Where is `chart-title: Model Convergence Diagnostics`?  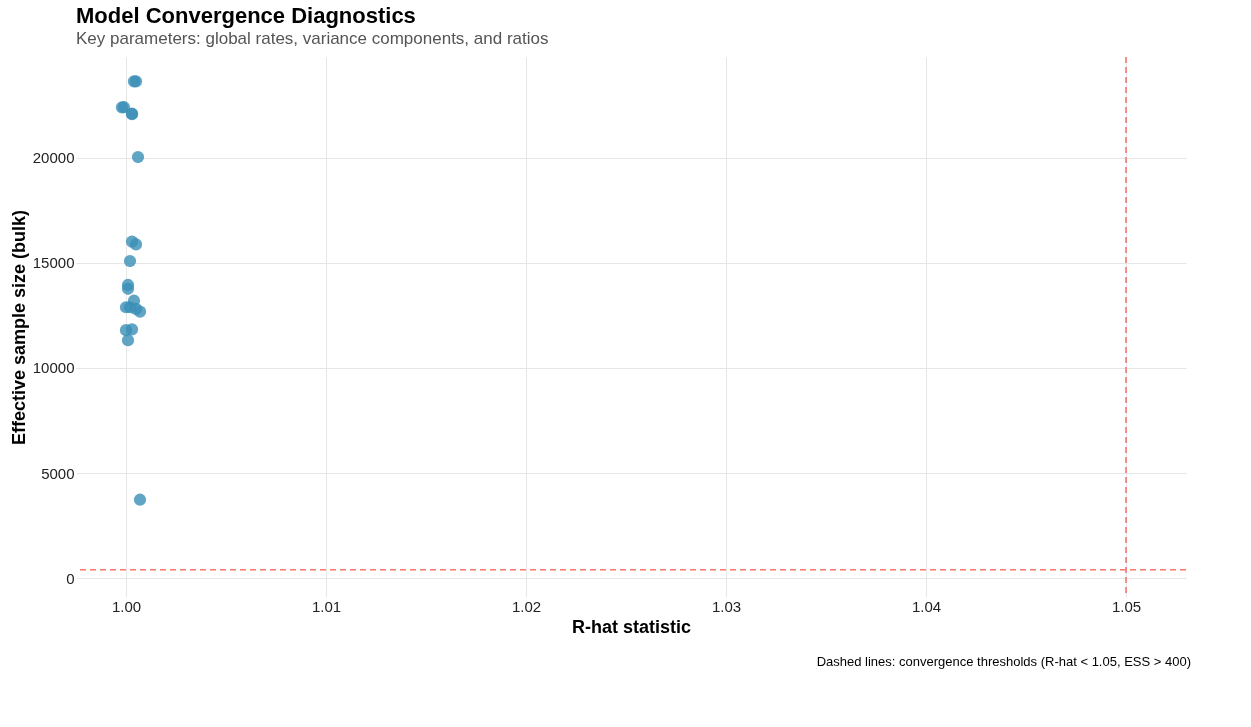 chart-title: Model Convergence Diagnostics is located at coordinates (246, 16).